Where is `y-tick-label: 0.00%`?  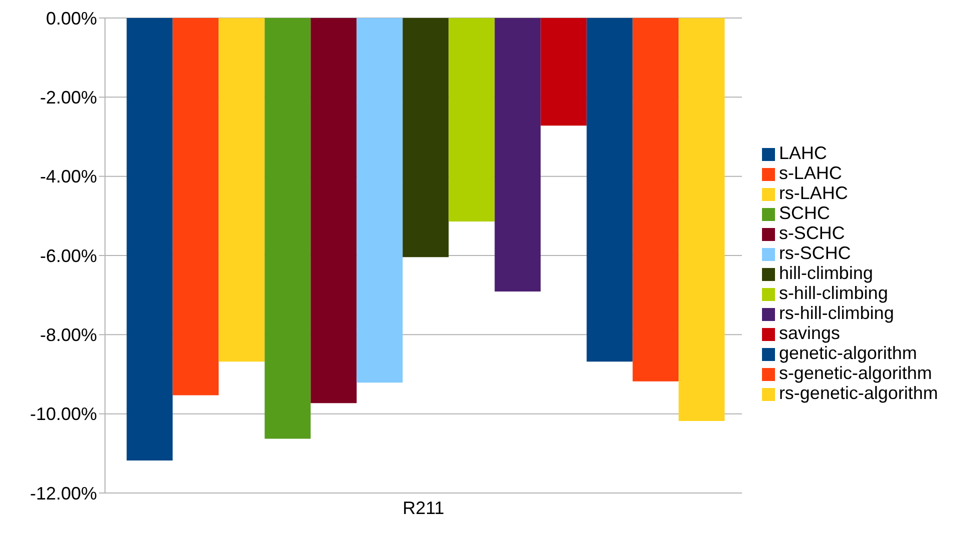
y-tick-label: 0.00% is located at coordinates (71, 18).